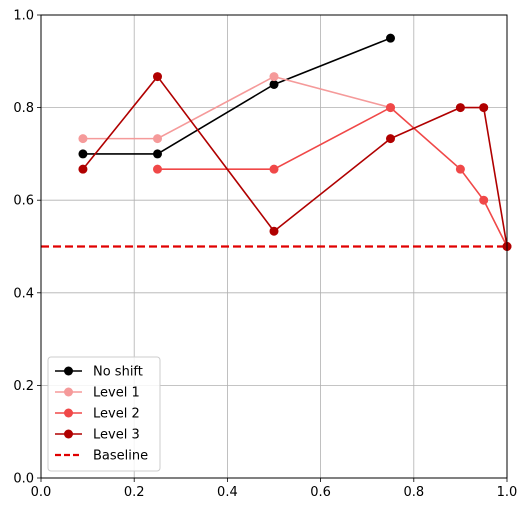 This screenshot has height=511, width=527. What do you see at coordinates (23, 386) in the screenshot?
I see `y-tick-label: 0.2` at bounding box center [23, 386].